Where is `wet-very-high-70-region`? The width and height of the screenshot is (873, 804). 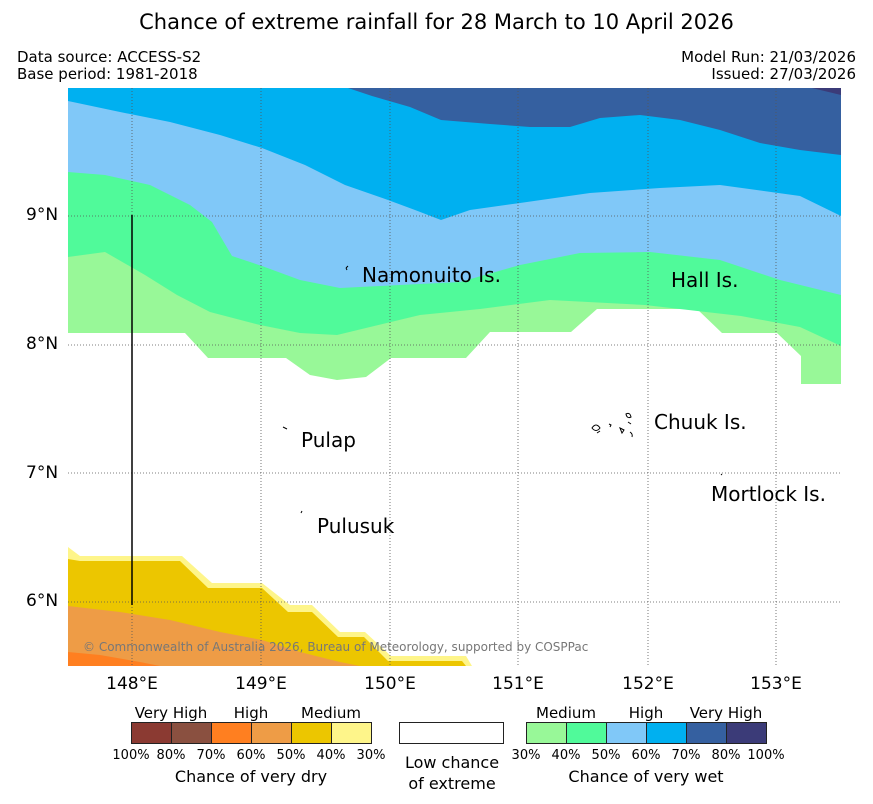
wet-very-high-70-region is located at coordinates (594, 121).